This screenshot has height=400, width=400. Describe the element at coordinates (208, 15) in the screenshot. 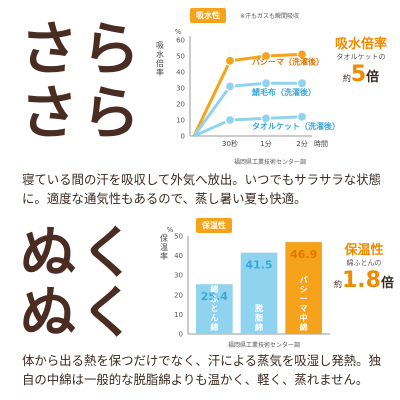

I see `absorbency-tag: 吸水性` at that location.